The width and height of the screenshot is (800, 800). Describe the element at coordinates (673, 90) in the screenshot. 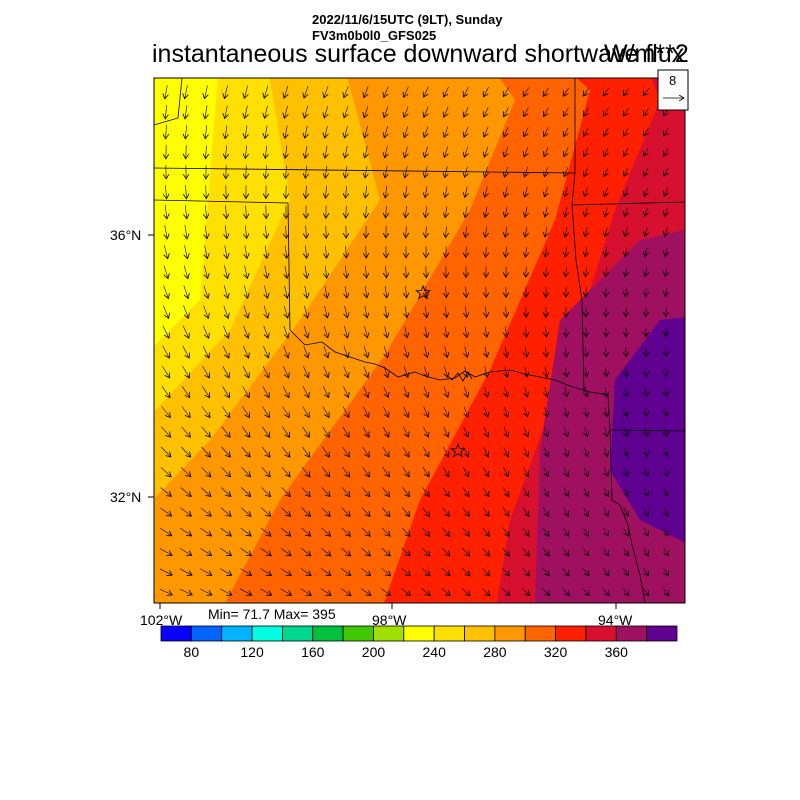

I see `vector-reference-box` at that location.